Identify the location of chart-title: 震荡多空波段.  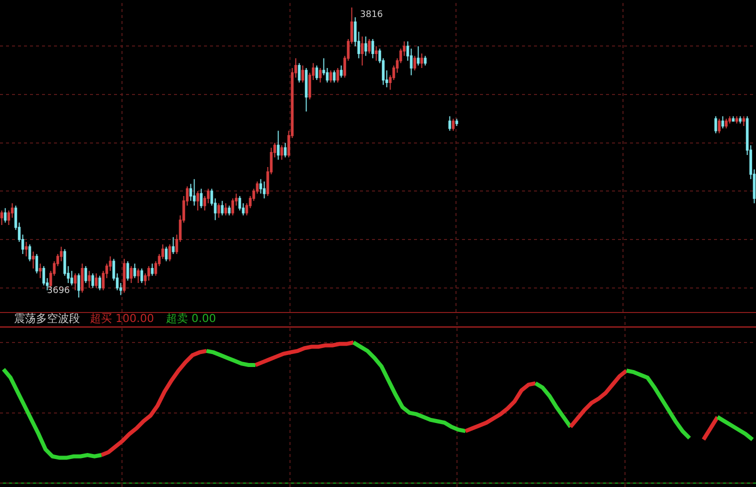
(47, 318).